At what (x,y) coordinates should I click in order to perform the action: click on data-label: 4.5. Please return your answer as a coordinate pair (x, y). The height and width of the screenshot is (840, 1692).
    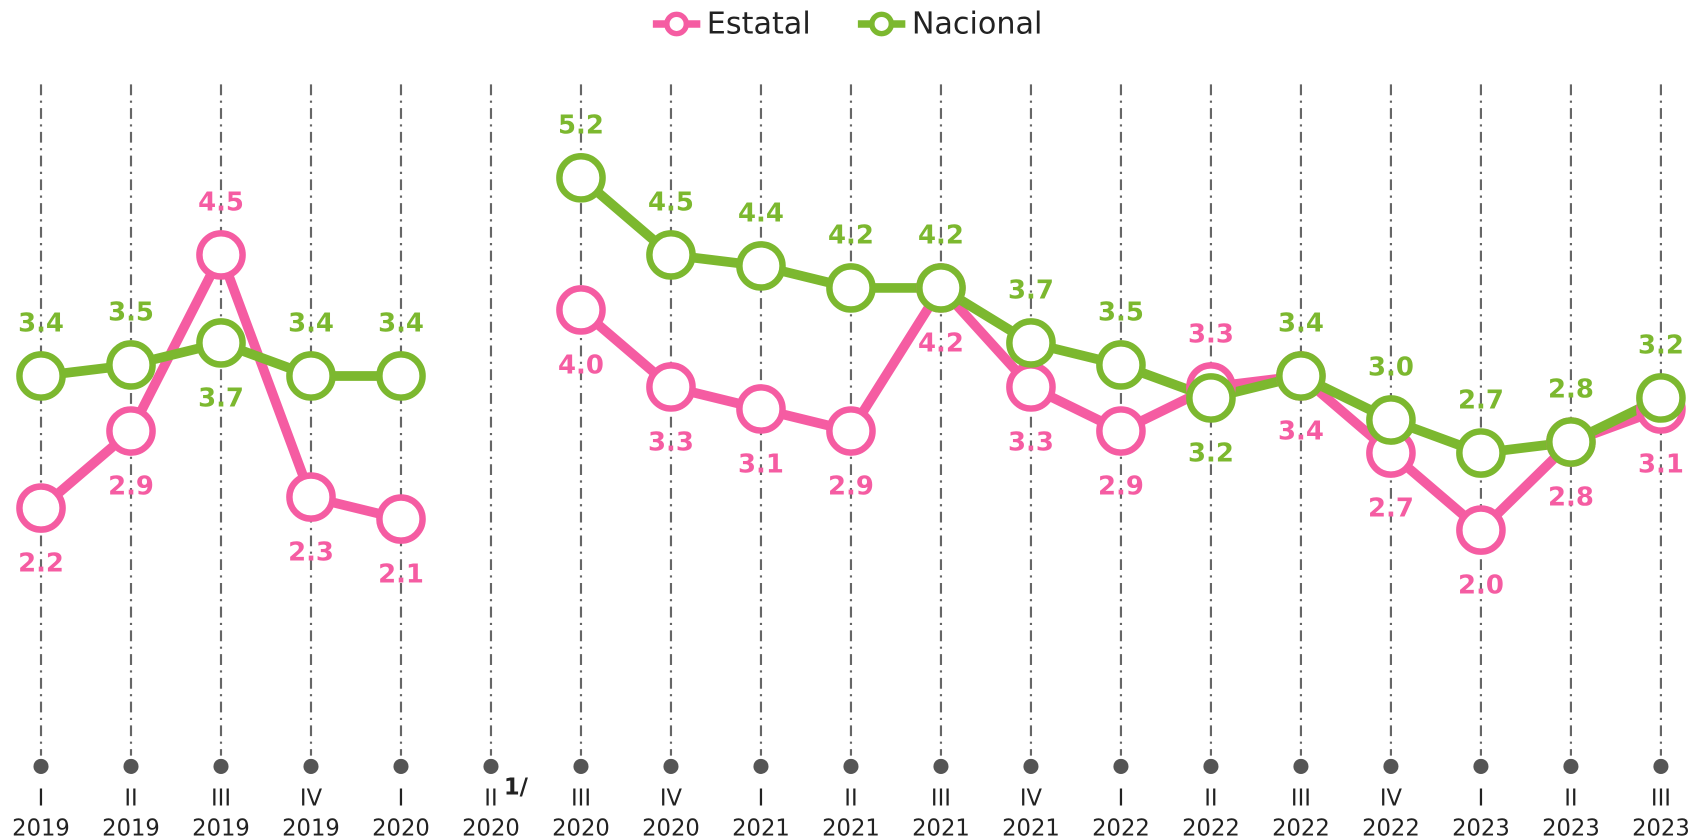
    Looking at the image, I should click on (671, 203).